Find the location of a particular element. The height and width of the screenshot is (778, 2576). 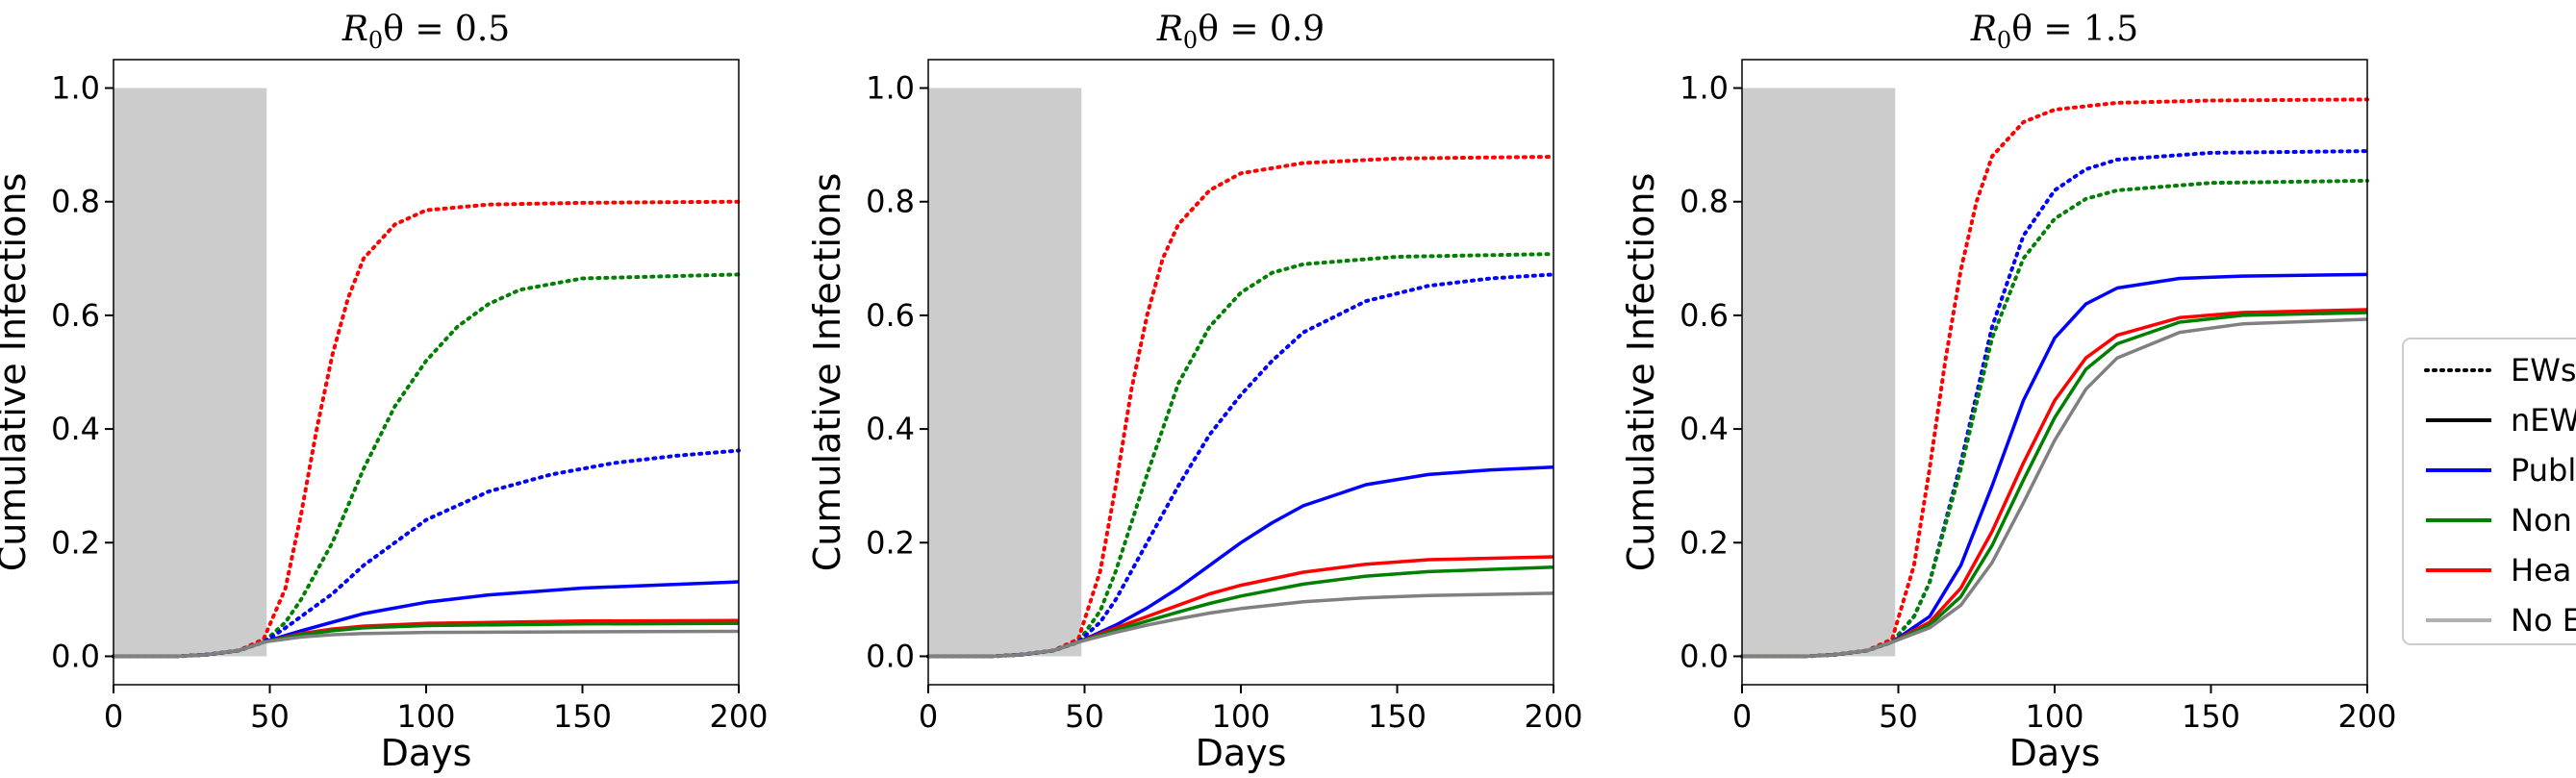

title-value: θ = 1.5 is located at coordinates (2075, 29).